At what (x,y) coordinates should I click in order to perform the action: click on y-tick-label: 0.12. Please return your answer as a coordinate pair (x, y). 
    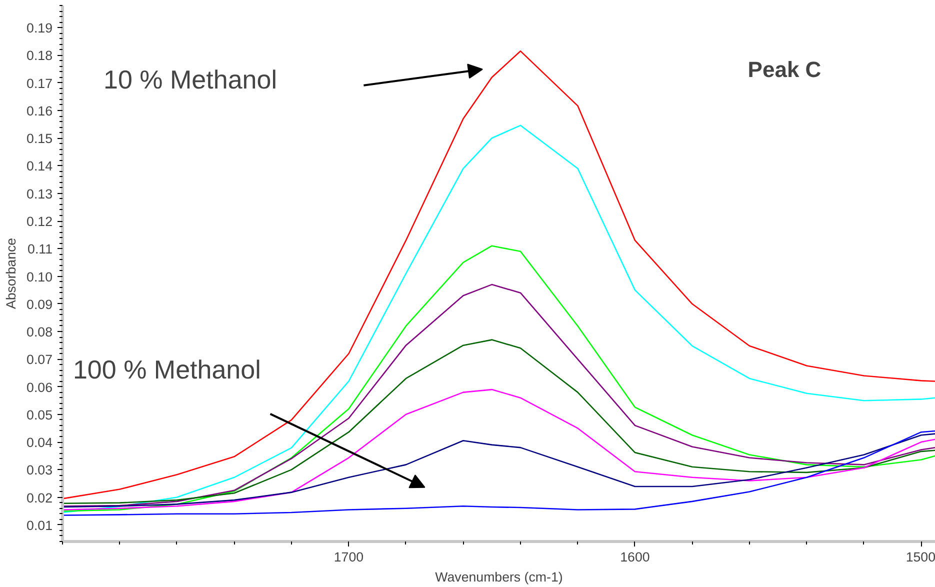
    Looking at the image, I should click on (39, 222).